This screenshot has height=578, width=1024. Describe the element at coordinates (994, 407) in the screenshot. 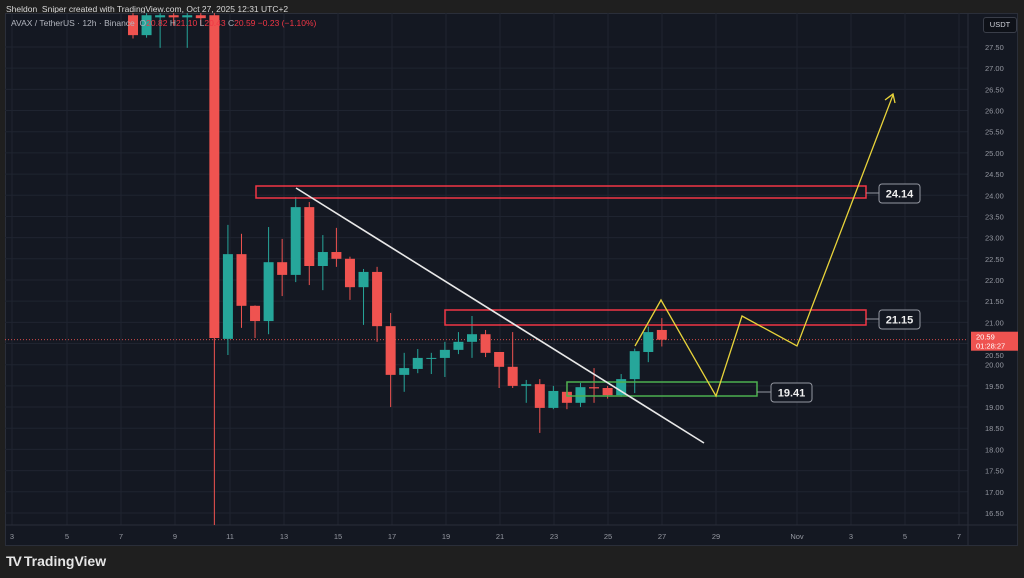

I see `price-tick: 19.00` at that location.